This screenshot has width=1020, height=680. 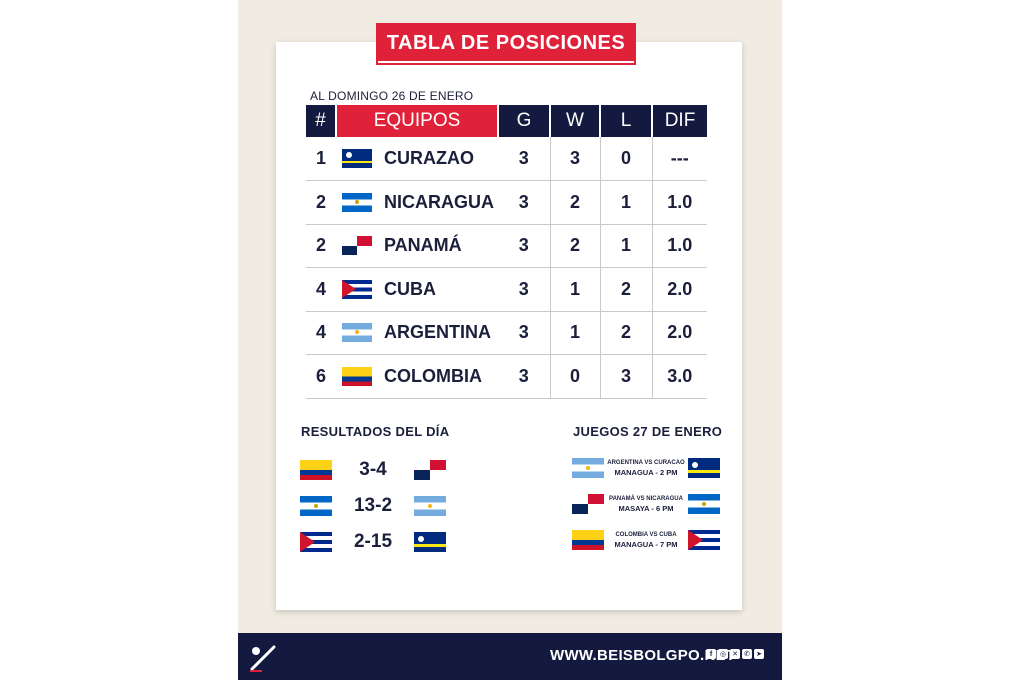 I want to click on page-title: TABLA DE POSICIONES, so click(x=506, y=42).